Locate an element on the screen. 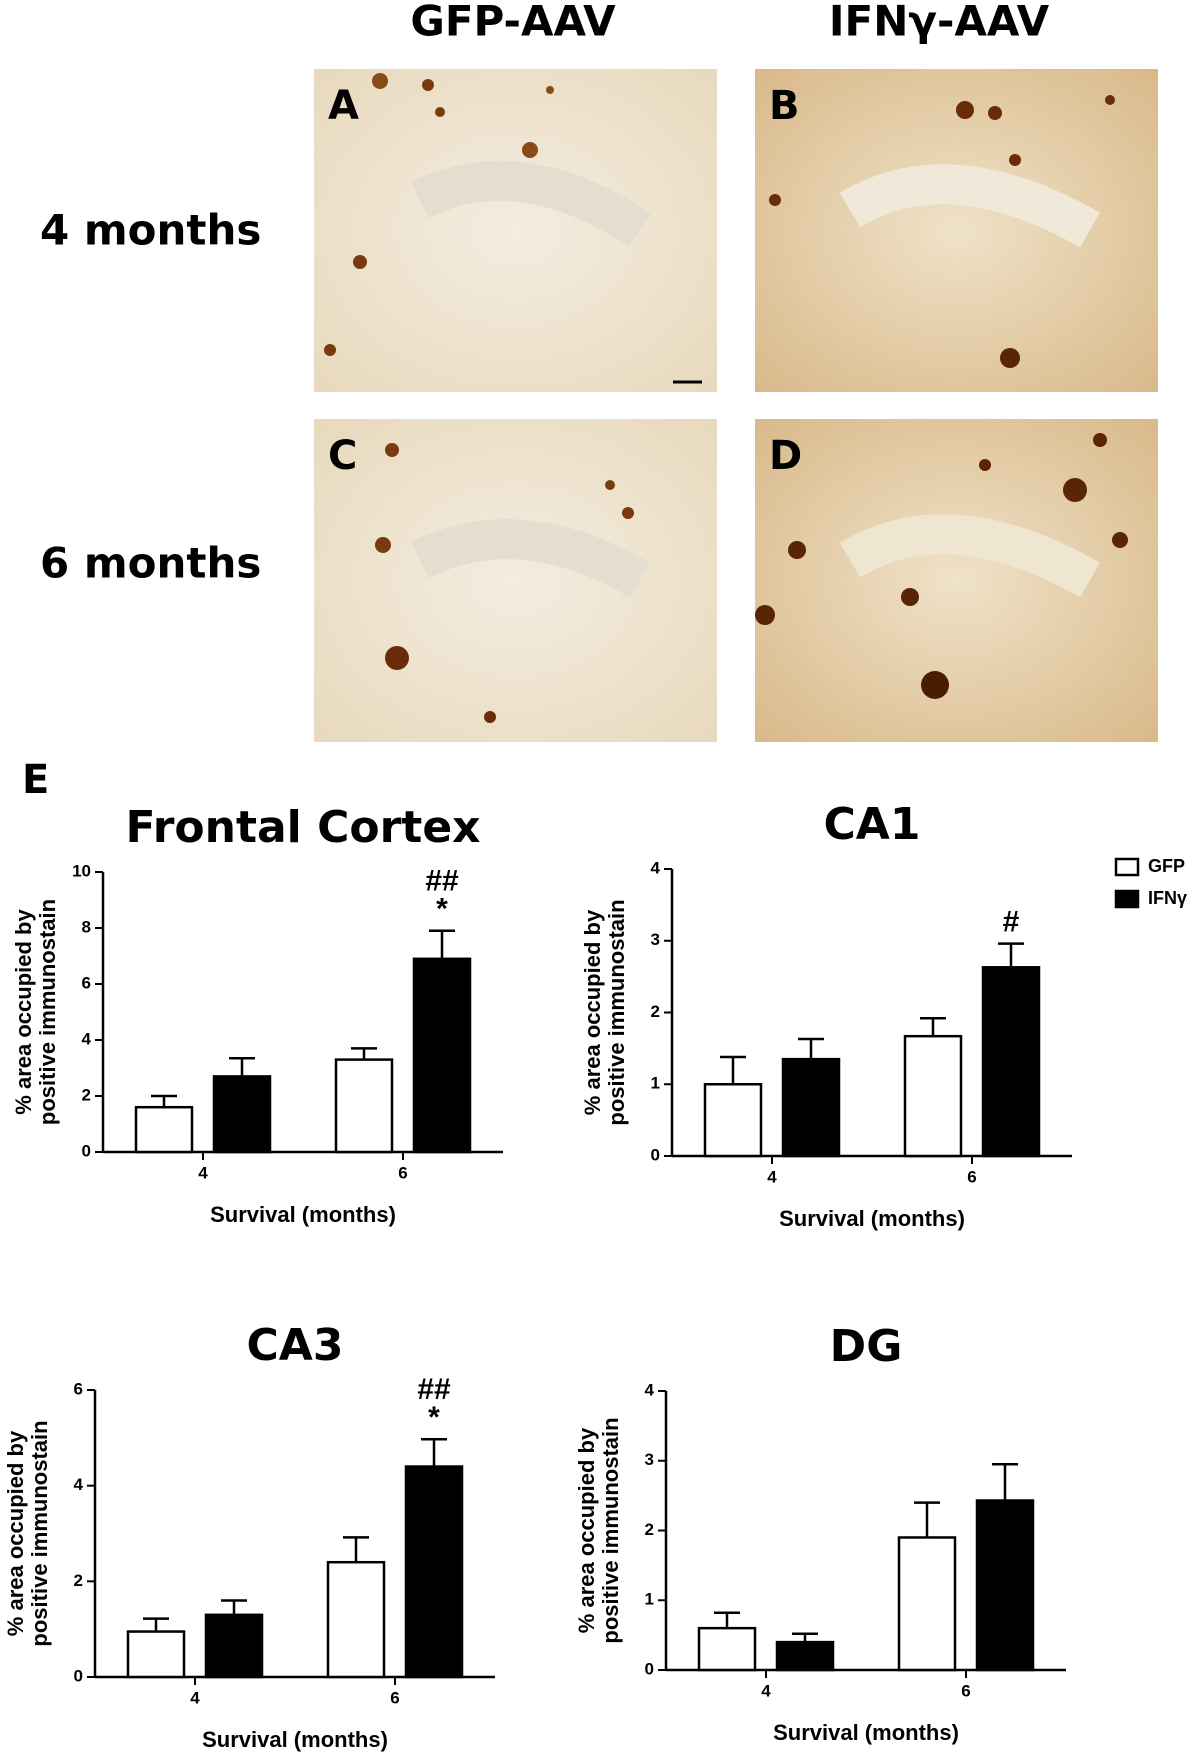 The width and height of the screenshot is (1200, 1760). legend-label: GFP is located at coordinates (1166, 866).